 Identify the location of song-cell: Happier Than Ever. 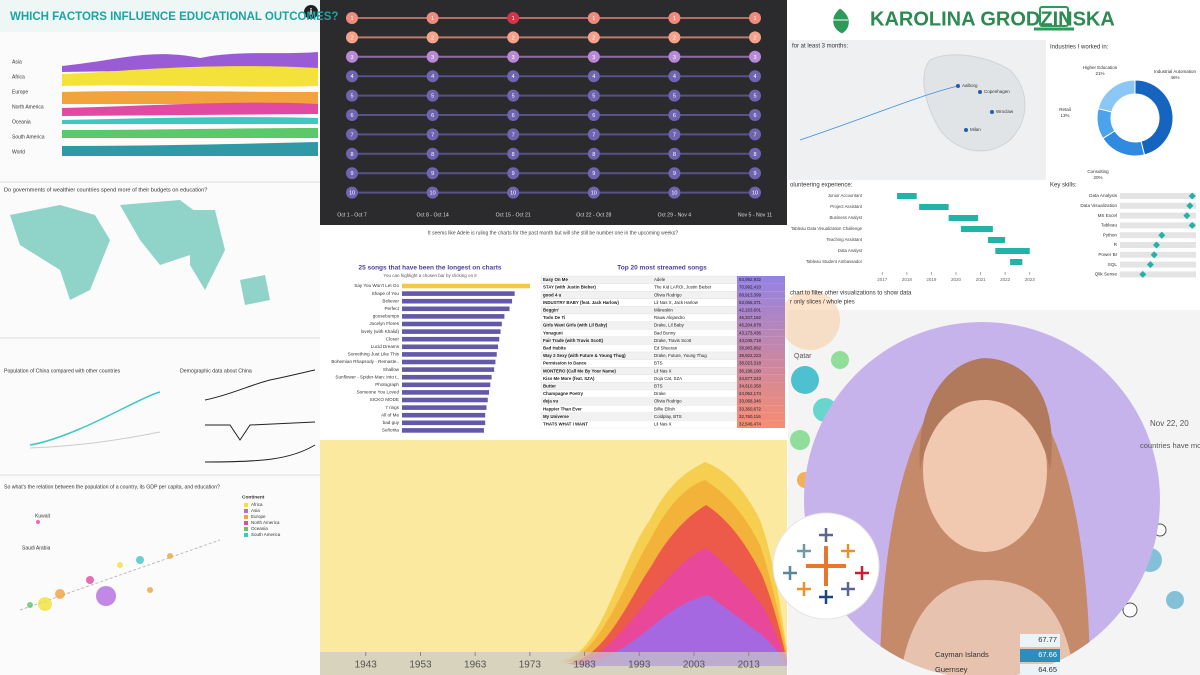
(562, 408).